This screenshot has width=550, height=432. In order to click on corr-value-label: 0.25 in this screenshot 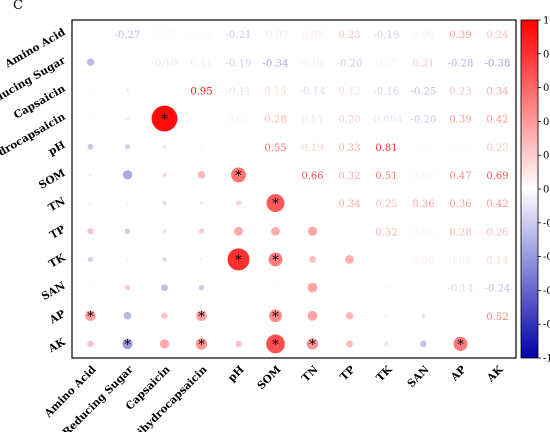, I will do `click(386, 204)`.